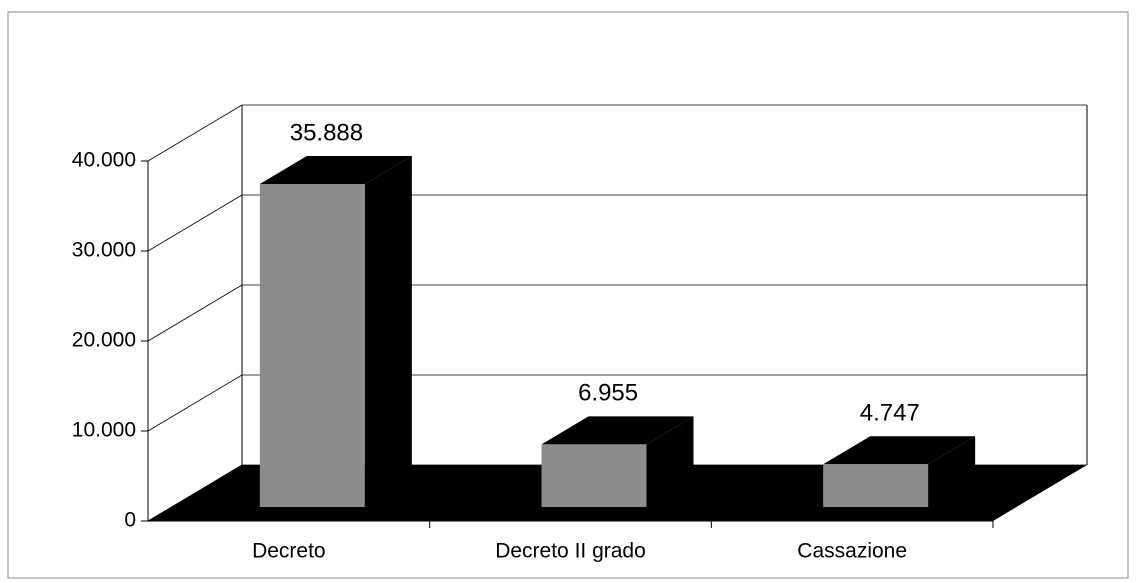 This screenshot has height=583, width=1136. Describe the element at coordinates (130, 520) in the screenshot. I see `y-tick-label: 0` at that location.